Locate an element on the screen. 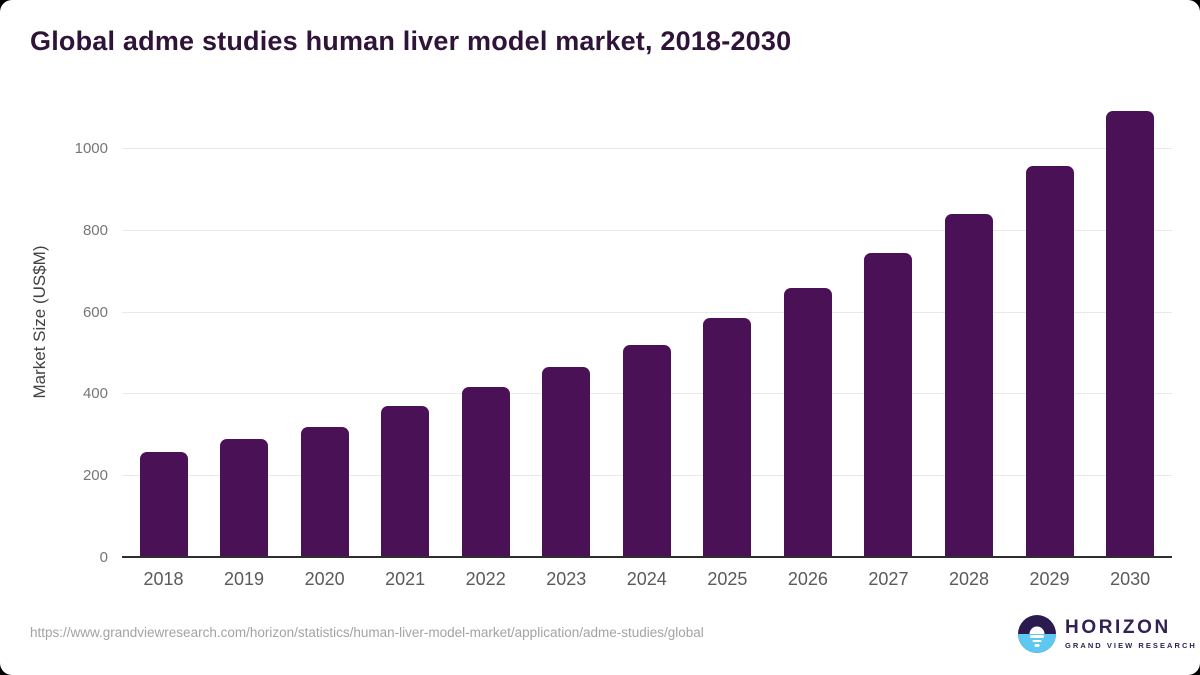  bar-2026 is located at coordinates (807, 422).